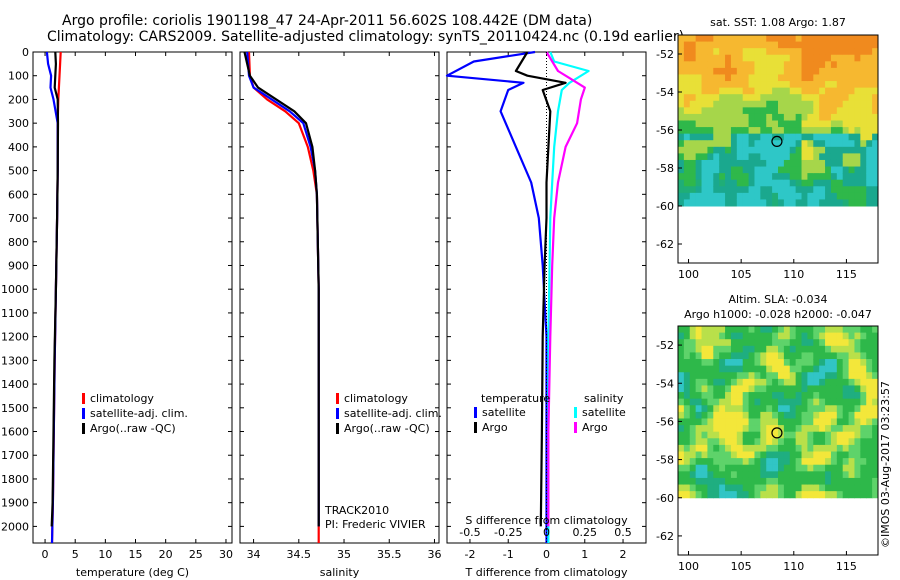 The width and height of the screenshot is (900, 580). I want to click on map-2-title-line-1: Altim. SLA: -0.034, so click(777, 299).